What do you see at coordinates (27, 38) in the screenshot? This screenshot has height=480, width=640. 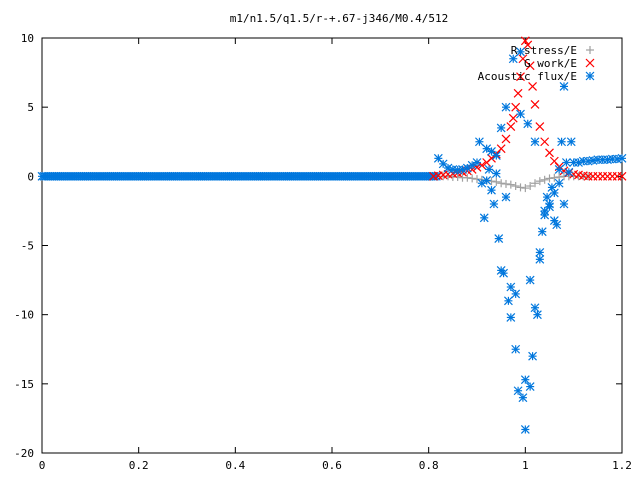 I see `y-tick-label: 10` at bounding box center [27, 38].